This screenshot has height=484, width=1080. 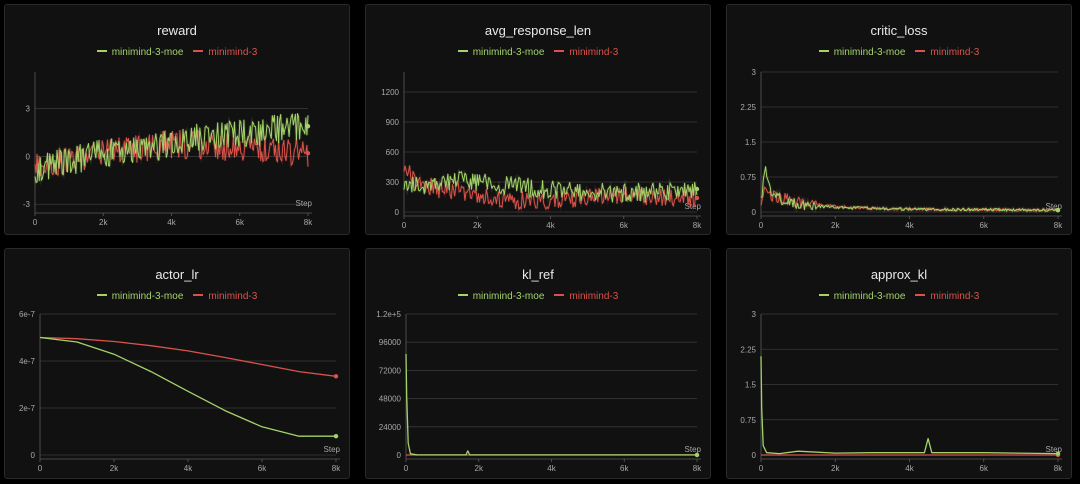 What do you see at coordinates (27, 361) in the screenshot?
I see `y-tick-label: 4e-7` at bounding box center [27, 361].